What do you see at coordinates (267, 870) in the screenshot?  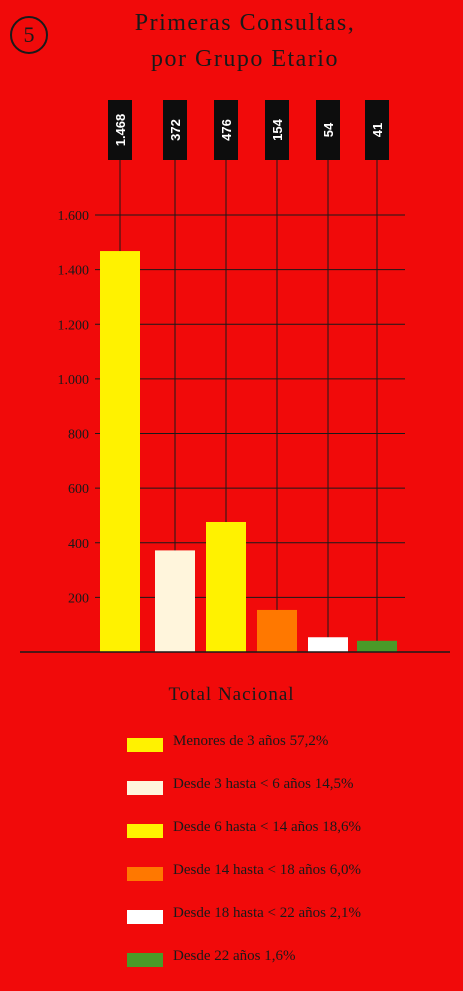 I see `legend-label: Desde 14 hasta < 18 años 6,0%` at bounding box center [267, 870].